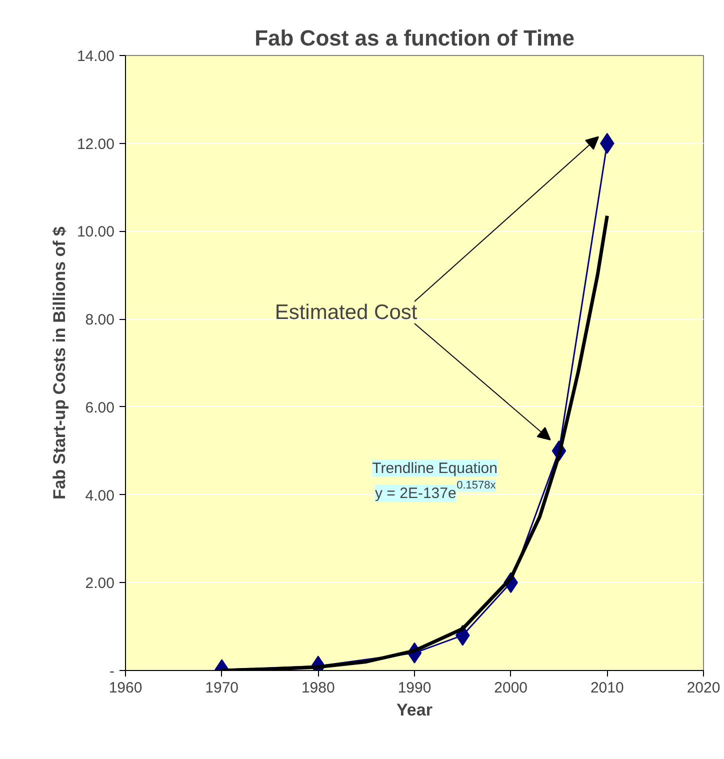  What do you see at coordinates (59, 363) in the screenshot?
I see `y-axis-title: Fab Start-up Costs in Billions of $` at bounding box center [59, 363].